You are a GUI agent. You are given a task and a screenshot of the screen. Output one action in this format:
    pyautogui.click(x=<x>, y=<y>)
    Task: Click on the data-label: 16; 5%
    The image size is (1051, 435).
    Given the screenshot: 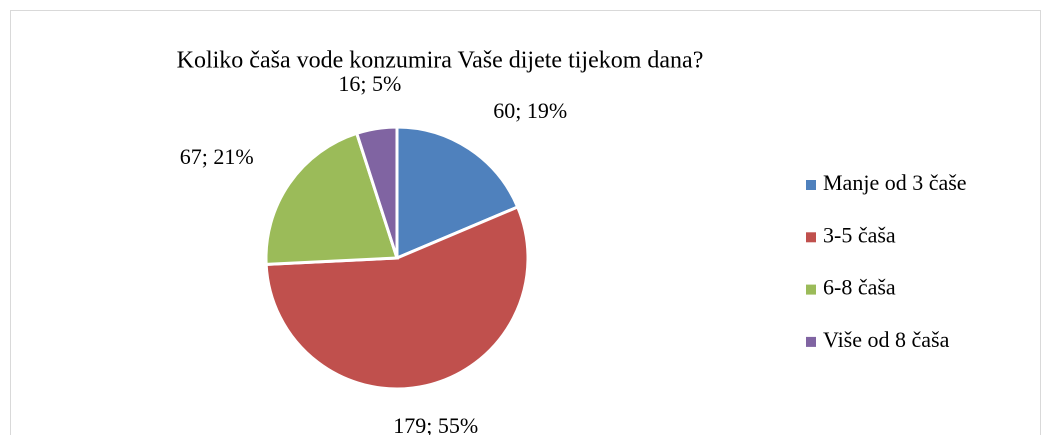 What is the action you would take?
    pyautogui.click(x=369, y=83)
    